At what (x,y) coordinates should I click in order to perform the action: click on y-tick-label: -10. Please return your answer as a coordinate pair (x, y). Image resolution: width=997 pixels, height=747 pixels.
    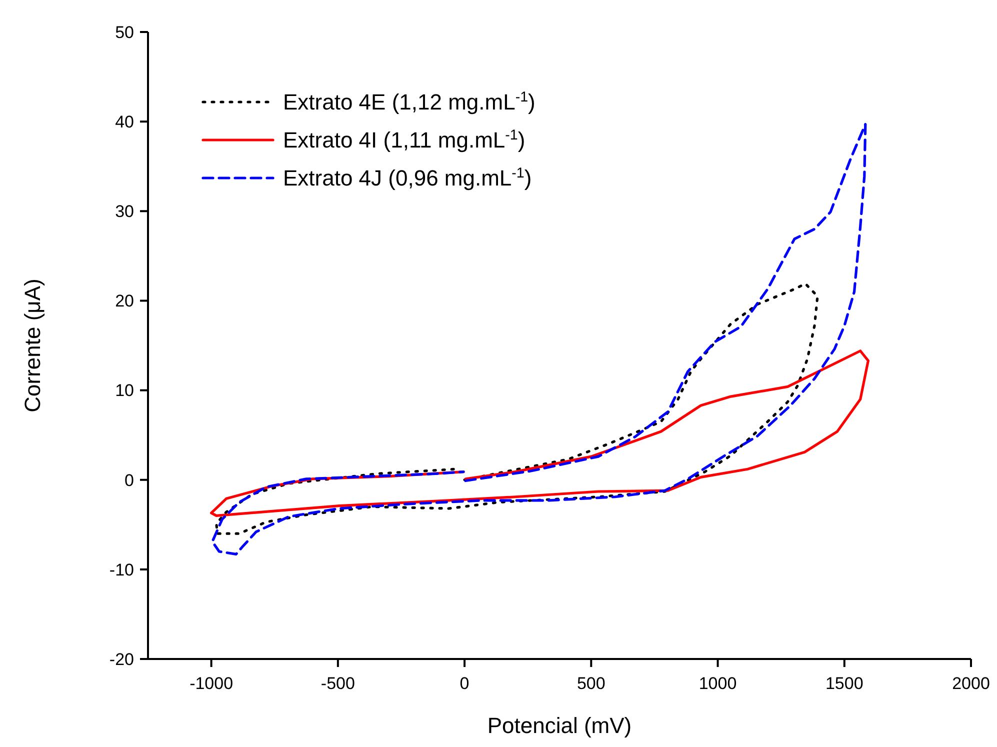
    Looking at the image, I should click on (121, 570).